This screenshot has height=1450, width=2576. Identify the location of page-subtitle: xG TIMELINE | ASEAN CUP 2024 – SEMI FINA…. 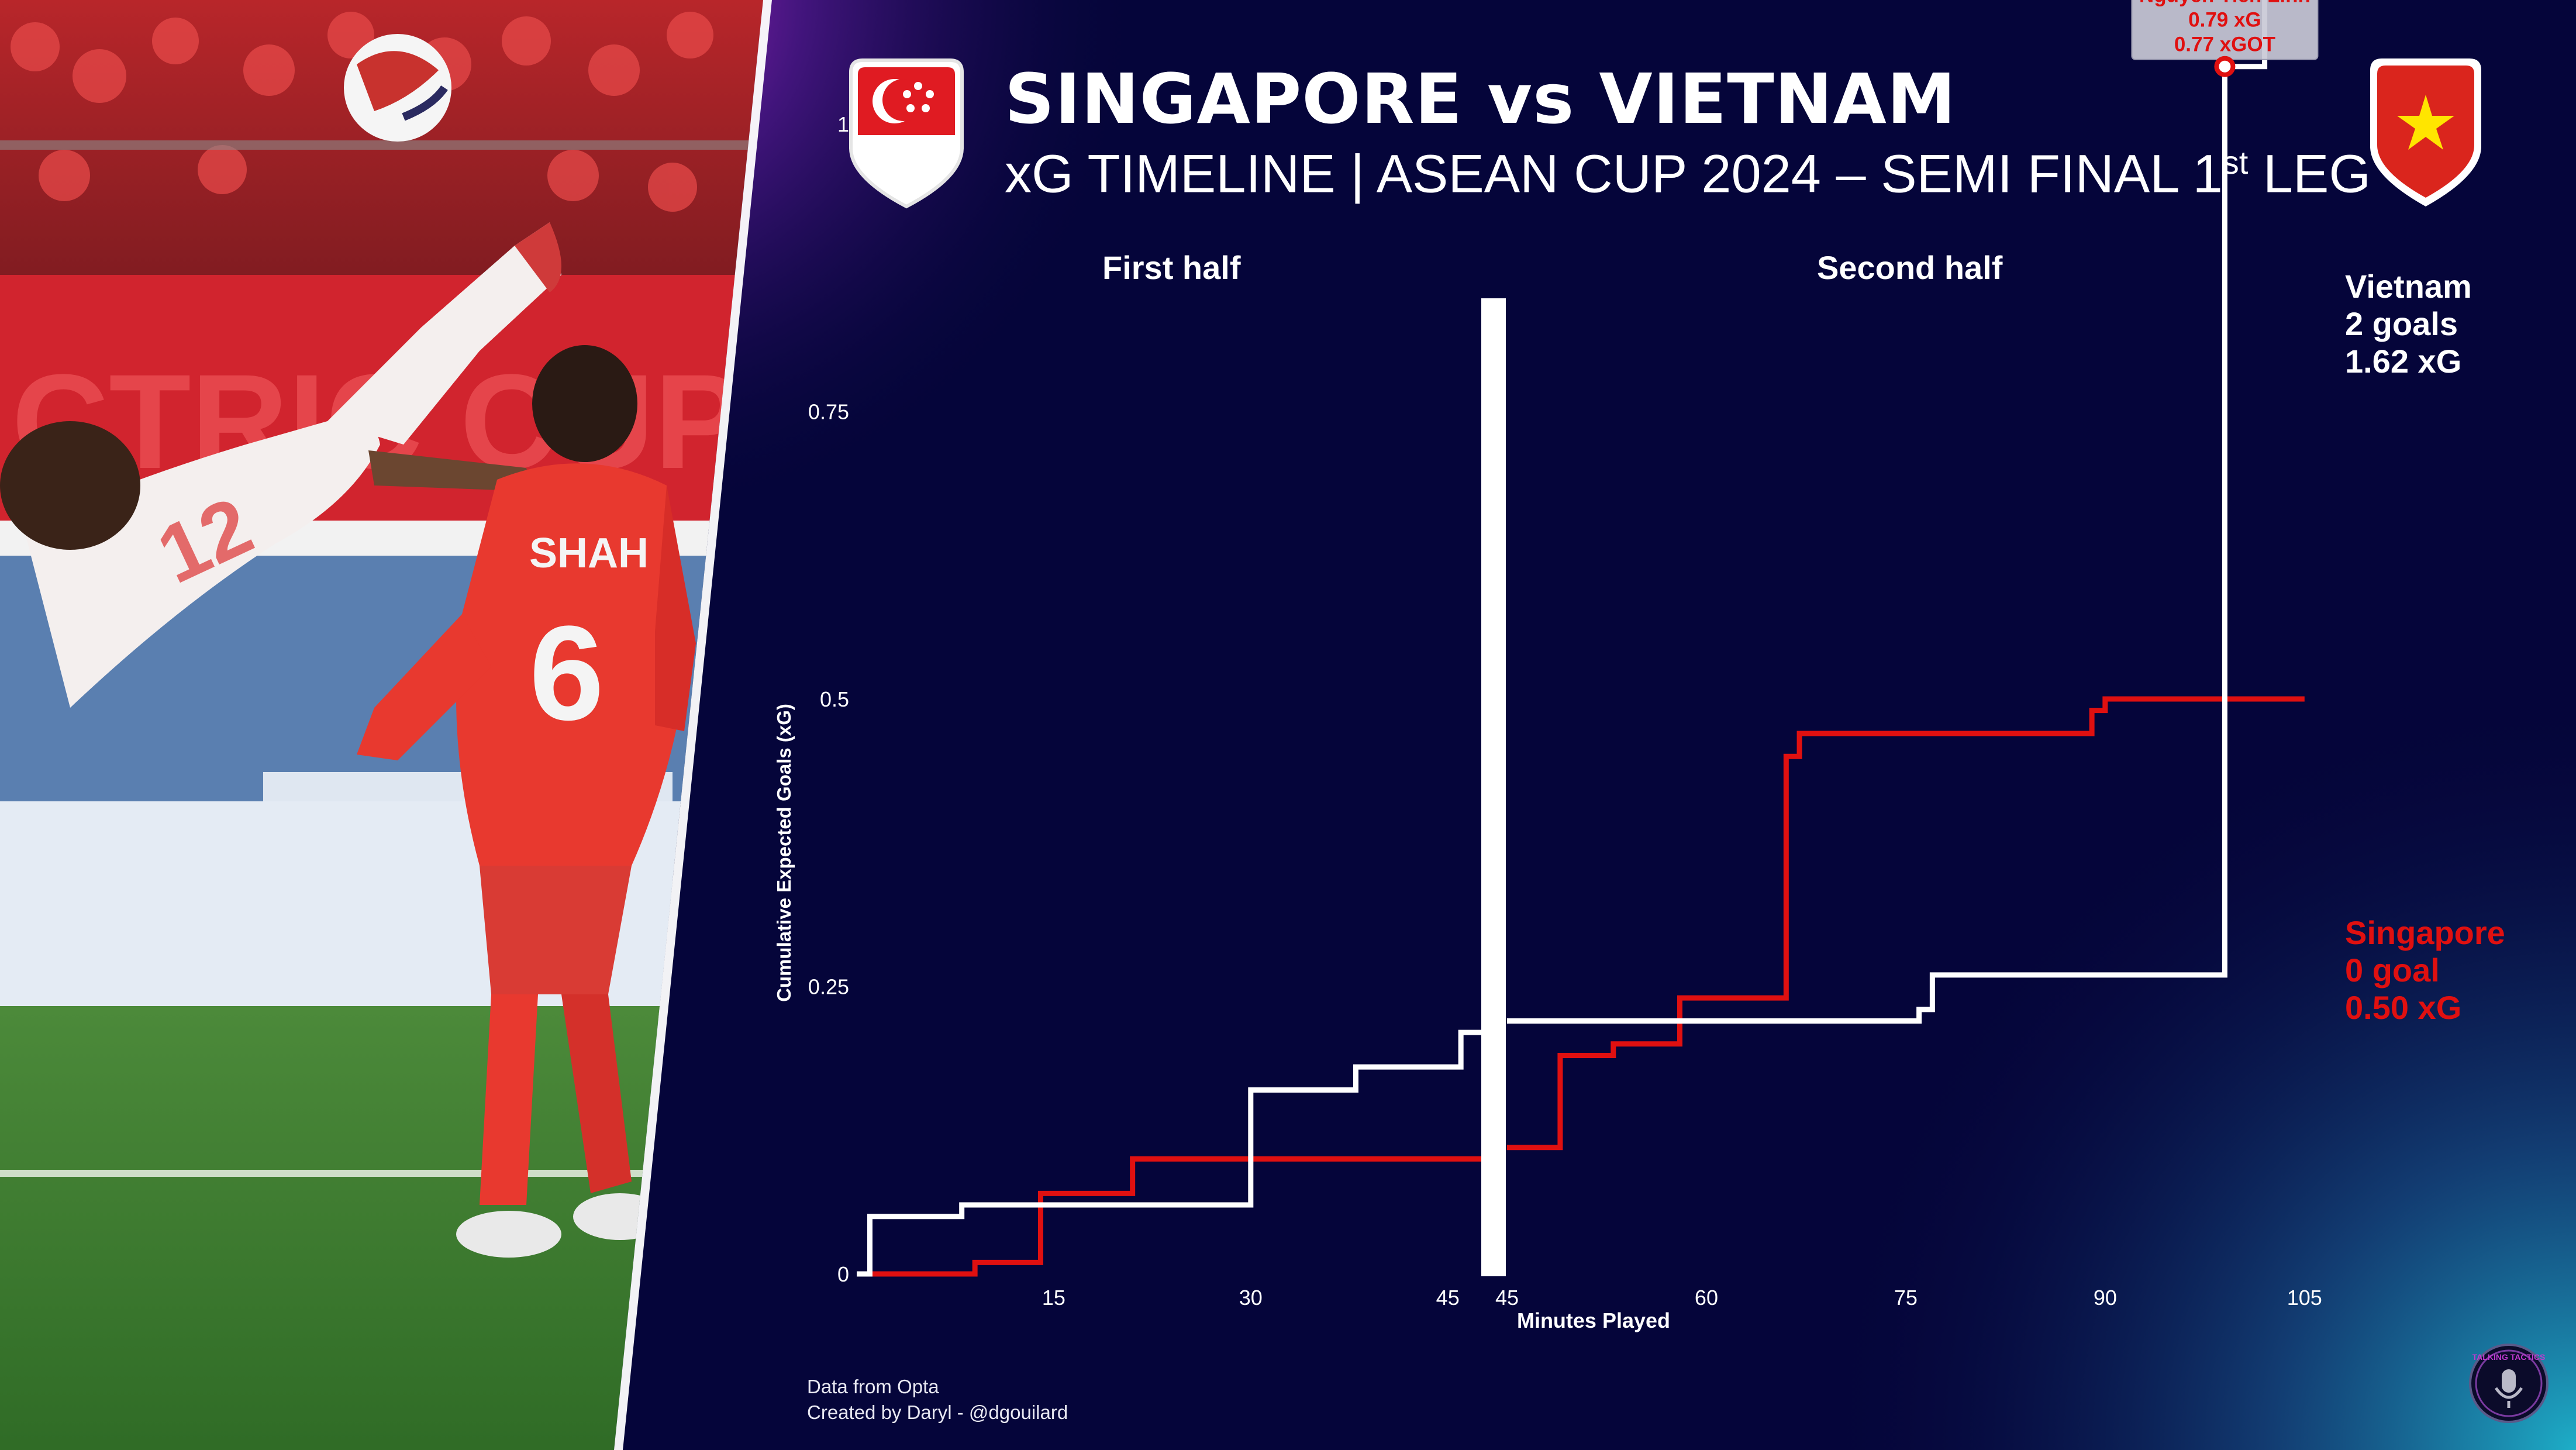
(1688, 174).